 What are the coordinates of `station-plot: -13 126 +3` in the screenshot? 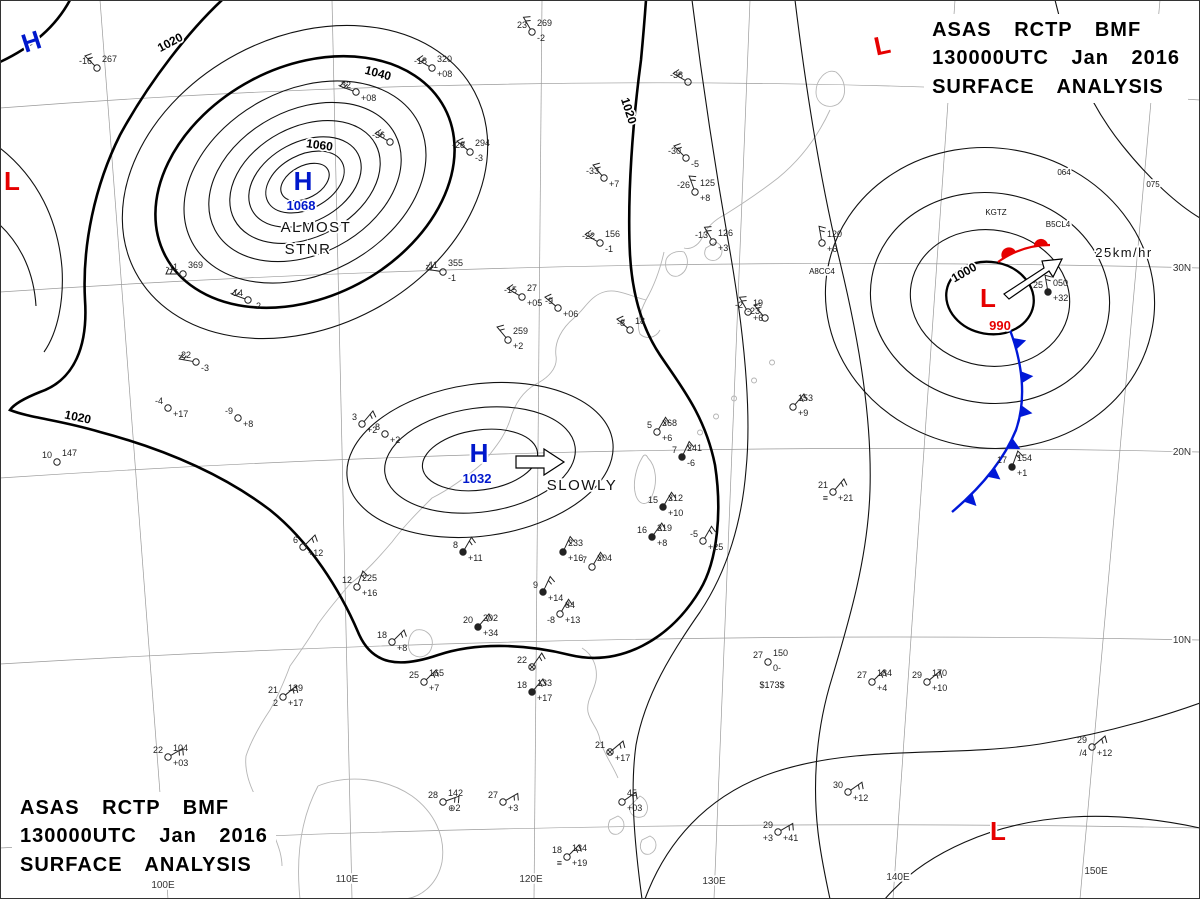 It's located at (714, 239).